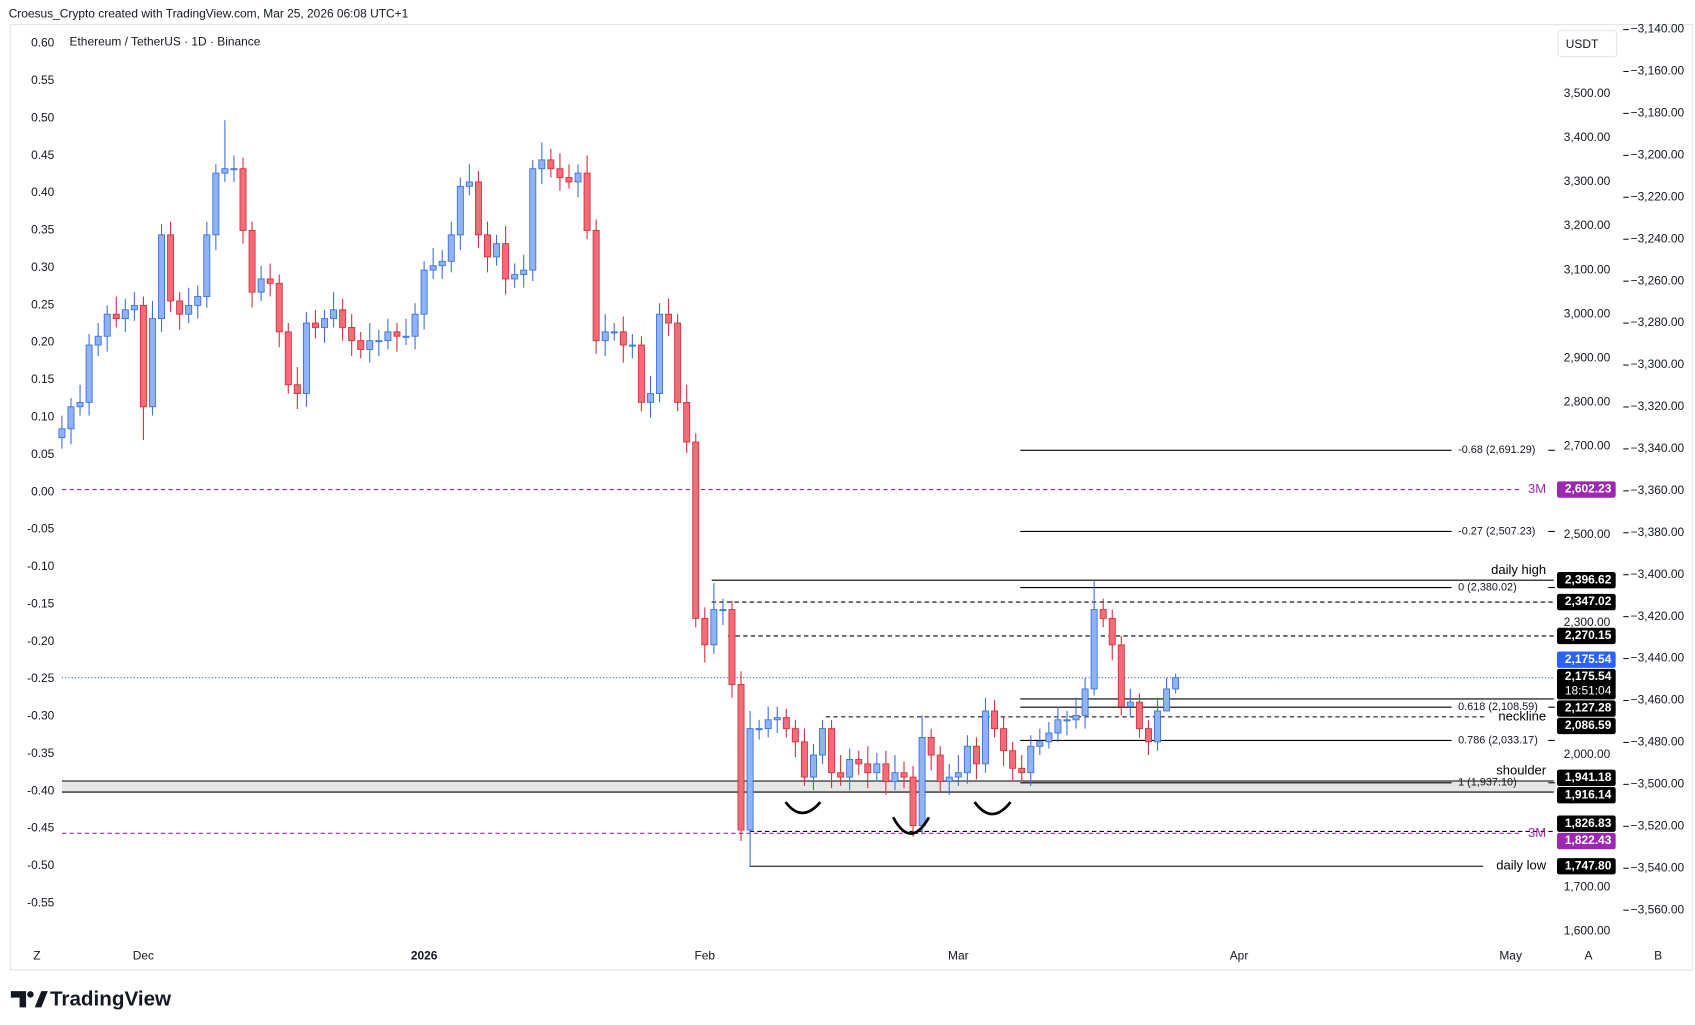 The image size is (1695, 1025). What do you see at coordinates (1658, 155) in the screenshot?
I see `y3-tick-label: −3,200.00` at bounding box center [1658, 155].